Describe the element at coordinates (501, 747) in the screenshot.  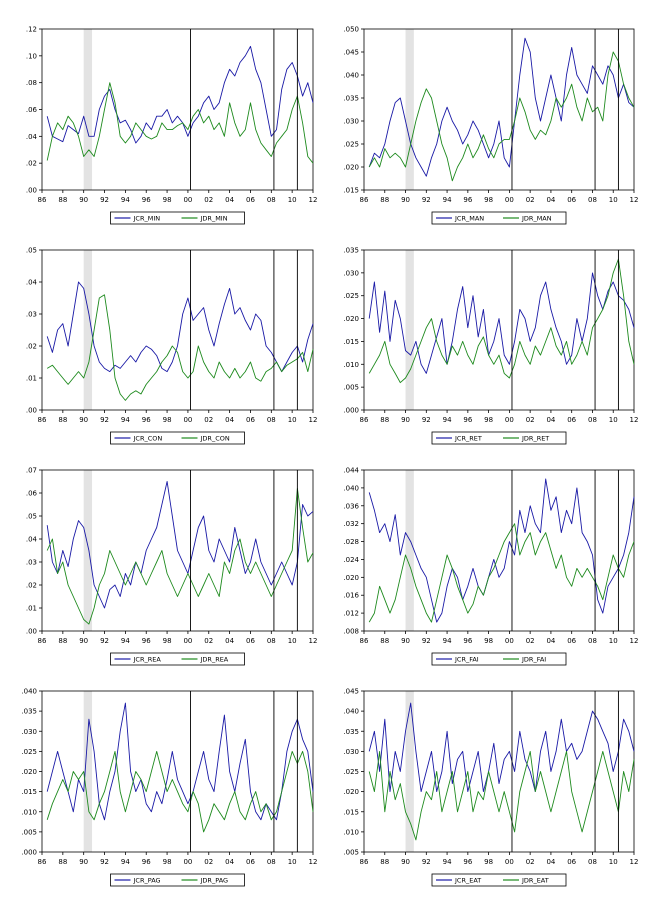
I see `series-line-jcr-eat` at that location.